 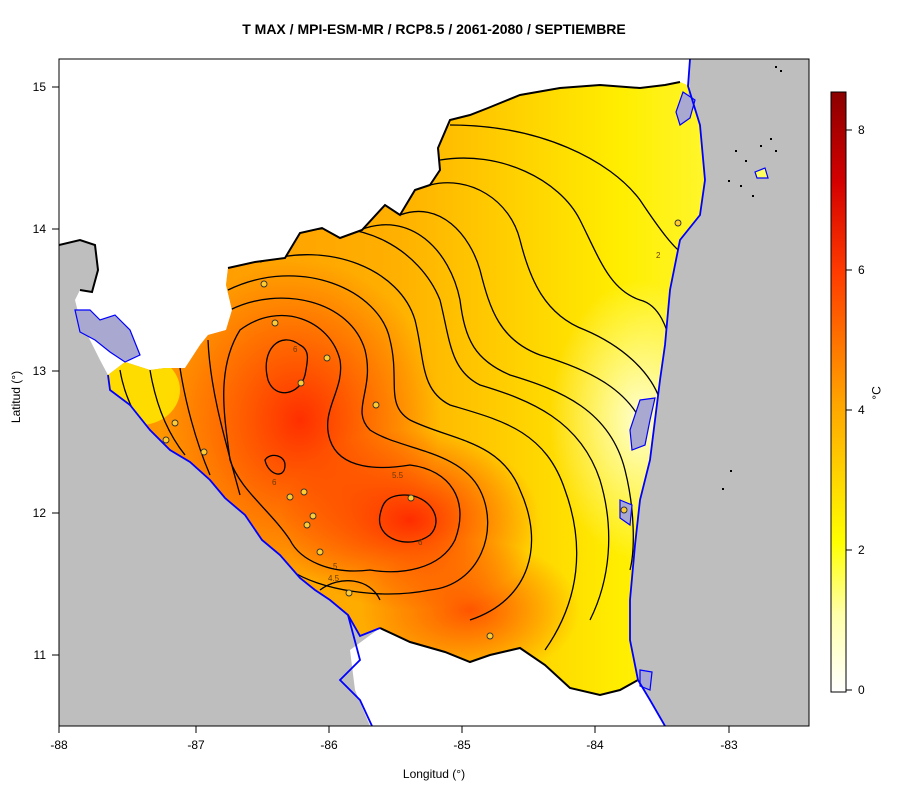 I want to click on contour-label: 5.5, so click(x=398, y=475).